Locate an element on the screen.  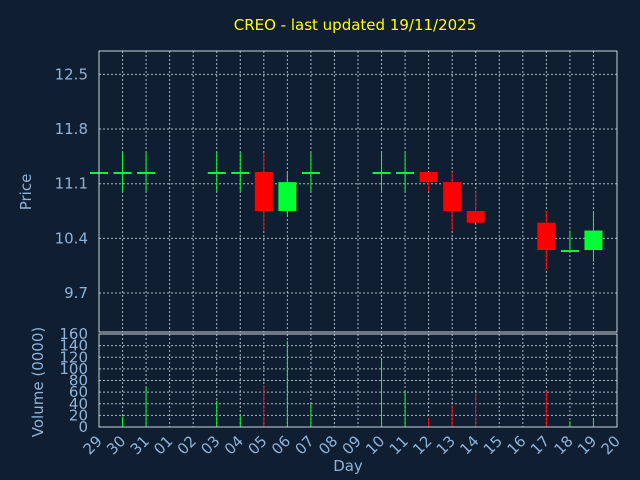
x-tick-label: 09 is located at coordinates (352, 445).